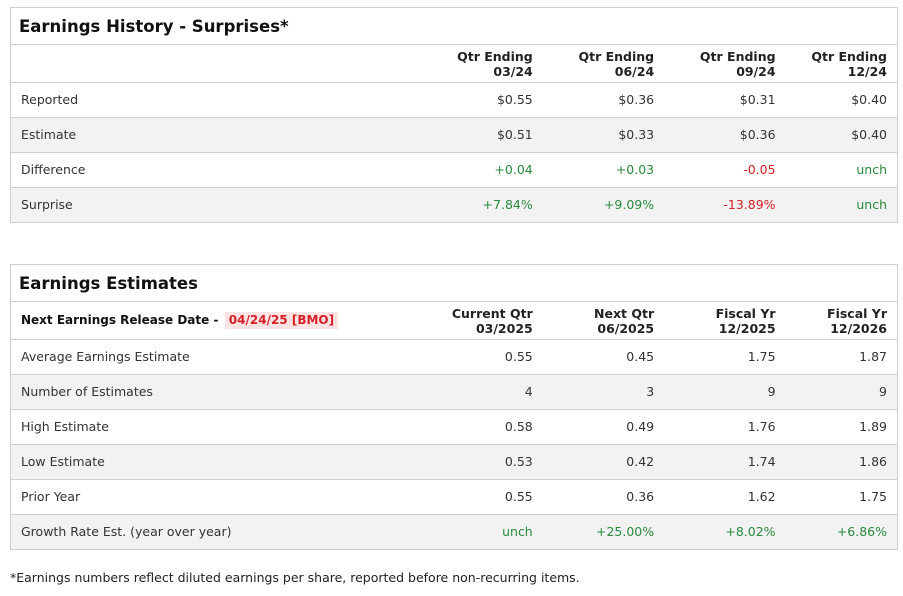 Image resolution: width=903 pixels, height=596 pixels. I want to click on cell-value: 1.74, so click(761, 461).